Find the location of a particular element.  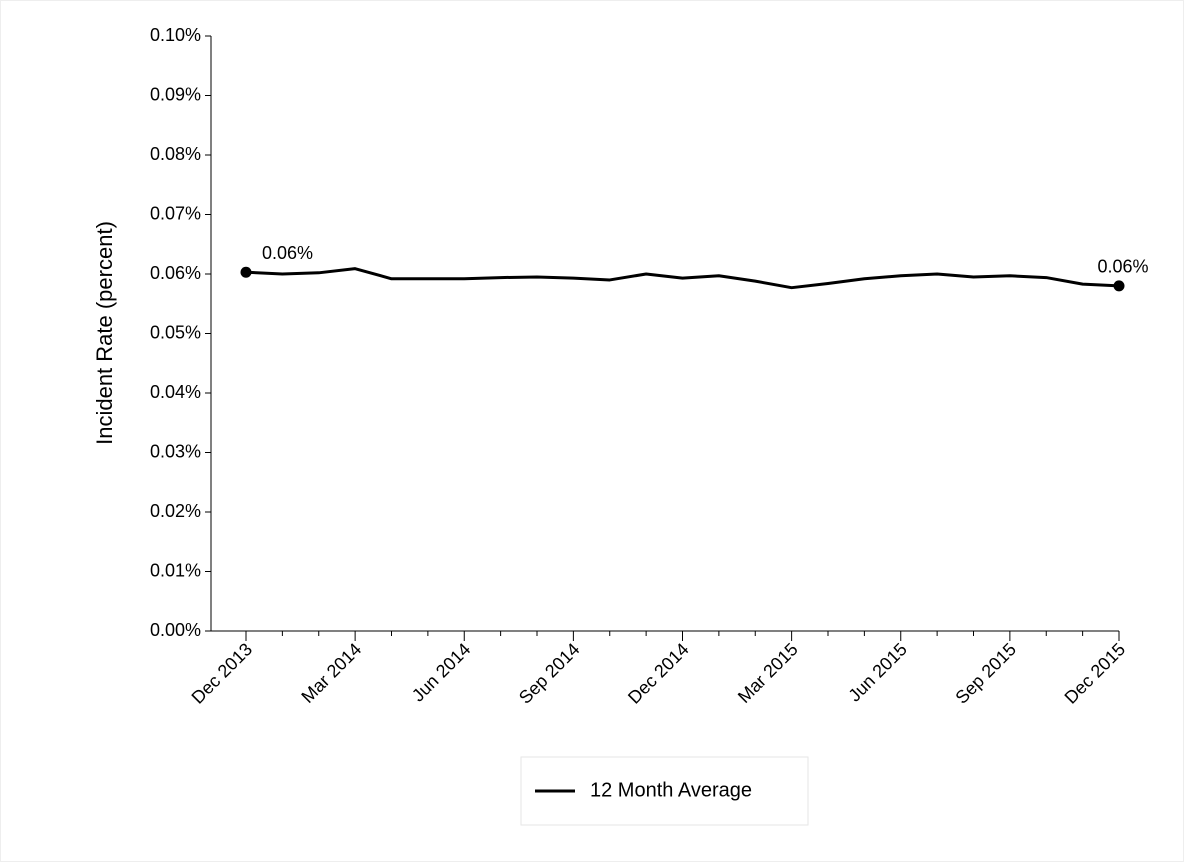

y-tick-label: 0.07% is located at coordinates (175, 213).